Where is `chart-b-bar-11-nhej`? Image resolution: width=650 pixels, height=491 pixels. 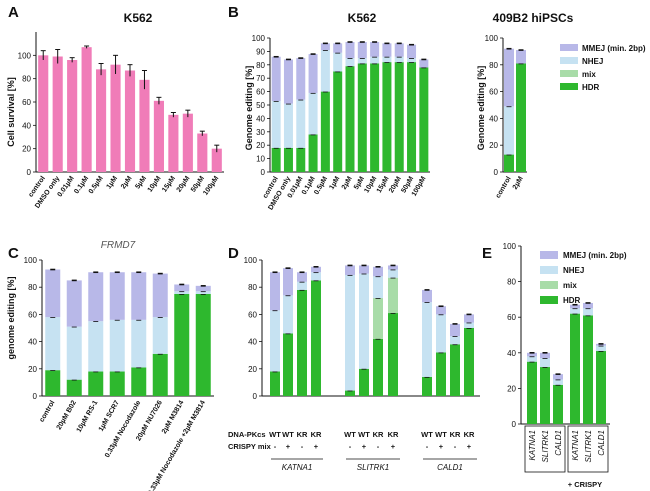
chart-b-bar-11-nhej is located at coordinates (412, 60).